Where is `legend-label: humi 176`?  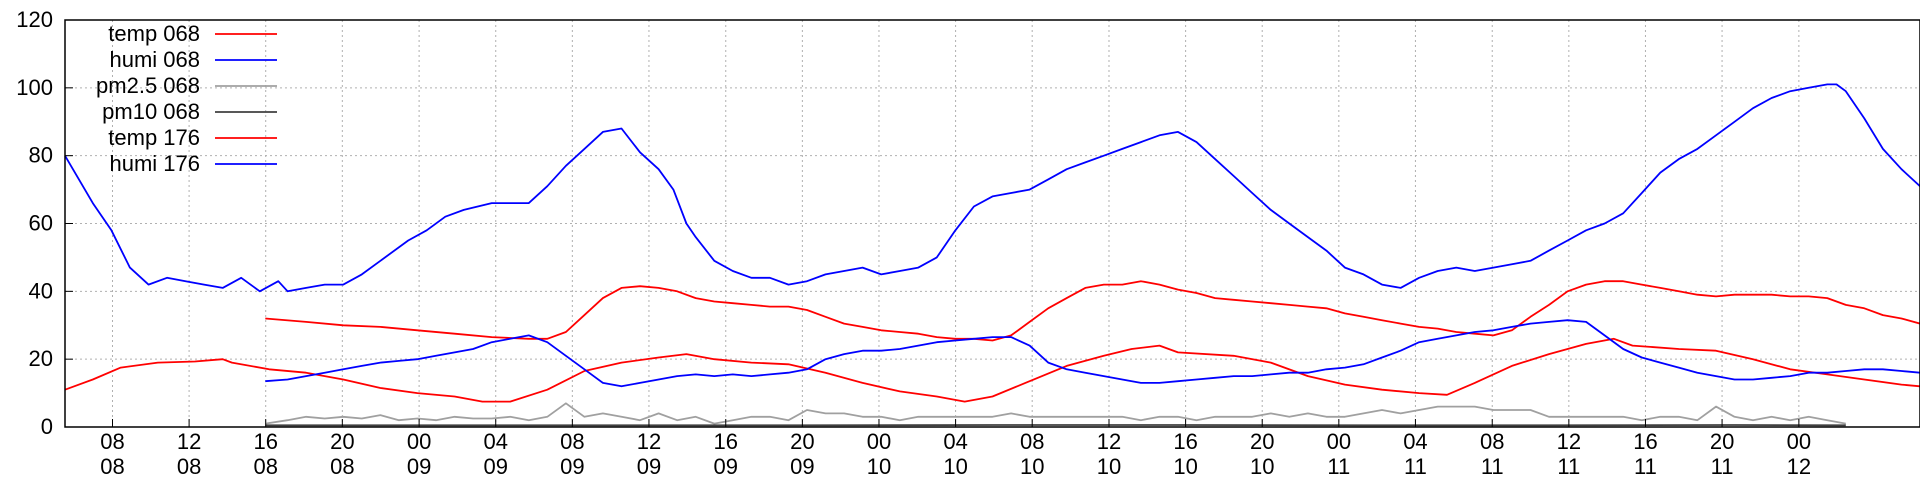
legend-label: humi 176 is located at coordinates (154, 163).